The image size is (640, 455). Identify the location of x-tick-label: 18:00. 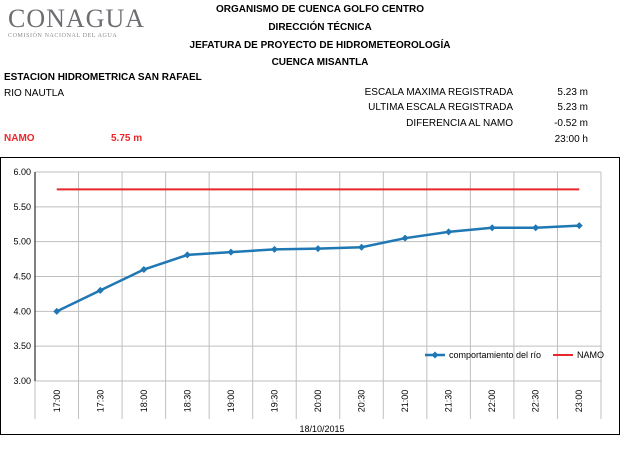
(144, 401).